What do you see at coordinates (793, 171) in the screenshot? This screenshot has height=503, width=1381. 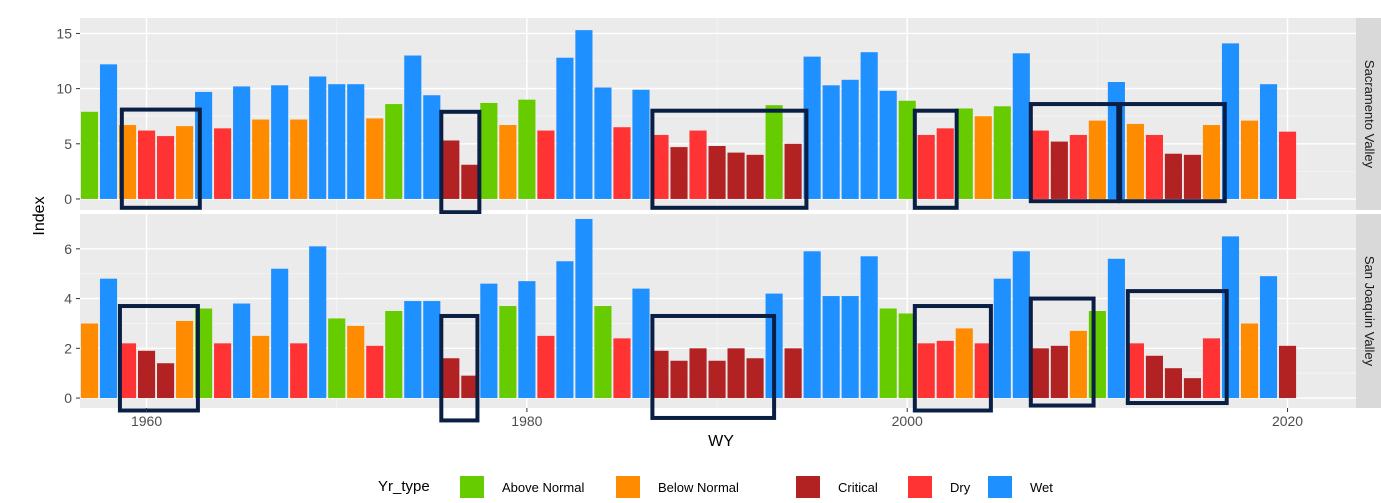 I see `bar-1994` at bounding box center [793, 171].